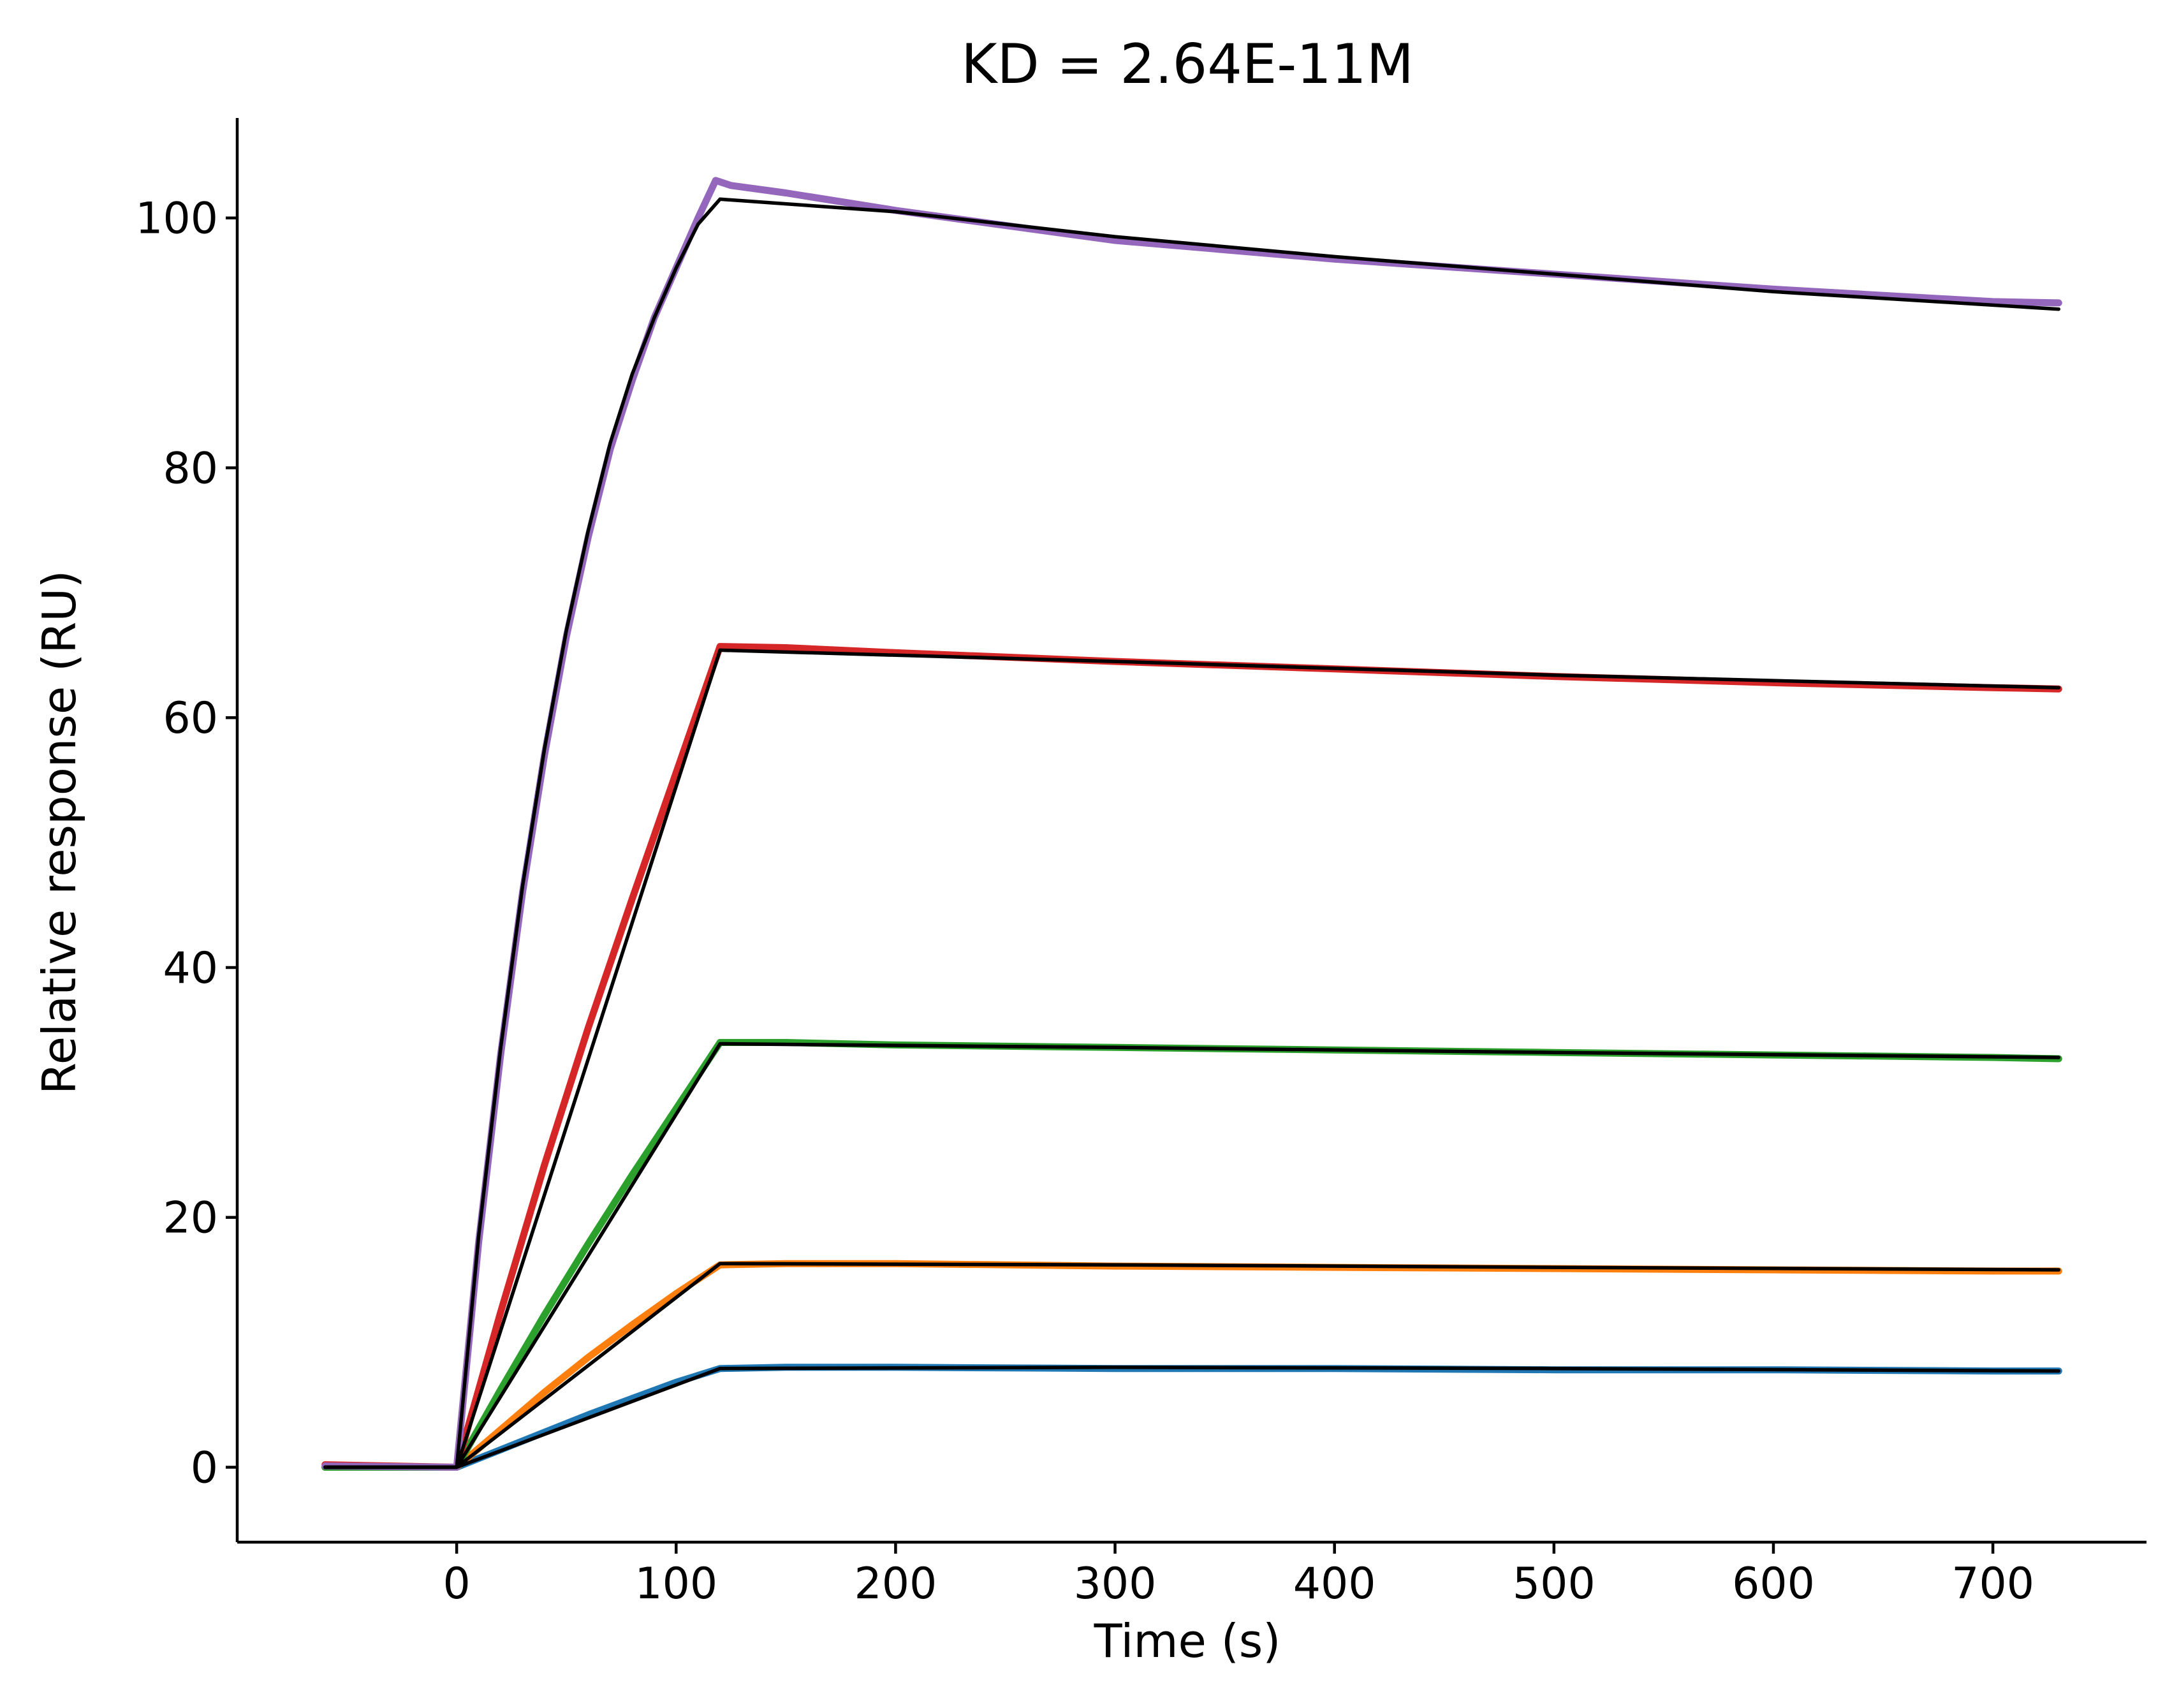 Image resolution: width=2172 pixels, height=1708 pixels. Describe the element at coordinates (190, 1218) in the screenshot. I see `y-tick-label: 20` at that location.